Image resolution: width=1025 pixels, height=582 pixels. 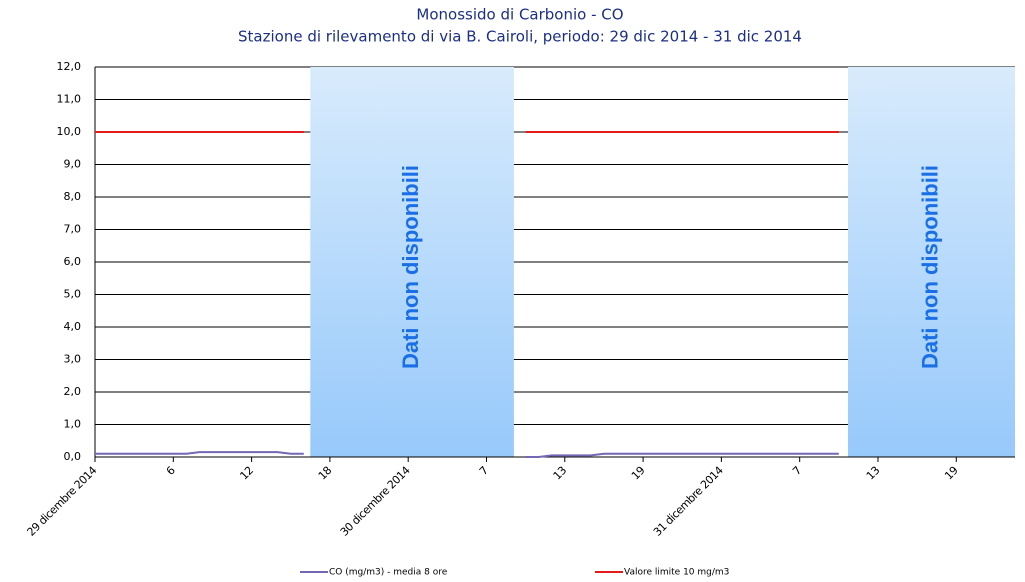 I want to click on y-tick-label: 11,0, so click(x=69, y=99).